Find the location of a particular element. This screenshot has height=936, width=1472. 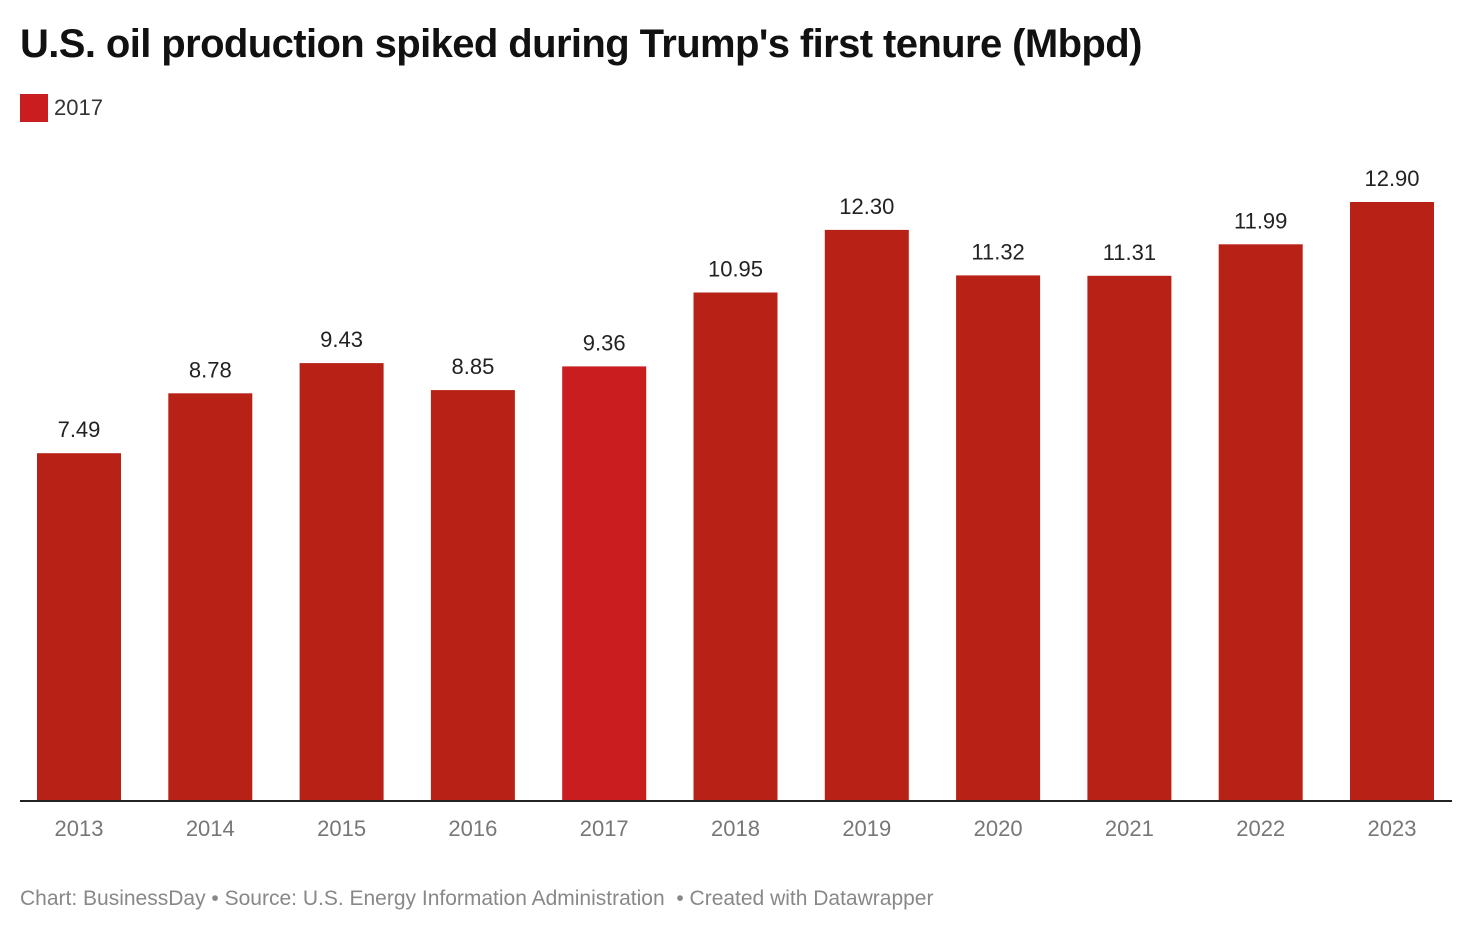

x-tick-label-2022: 2022 is located at coordinates (1260, 828).